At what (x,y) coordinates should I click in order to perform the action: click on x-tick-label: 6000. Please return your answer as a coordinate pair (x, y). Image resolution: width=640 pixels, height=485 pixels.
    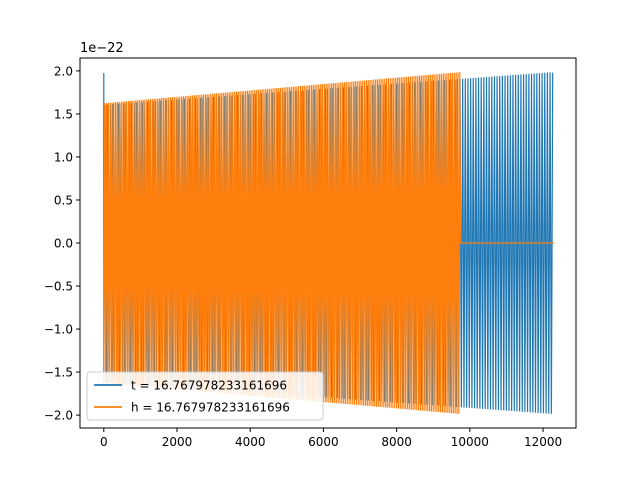
    Looking at the image, I should click on (323, 442).